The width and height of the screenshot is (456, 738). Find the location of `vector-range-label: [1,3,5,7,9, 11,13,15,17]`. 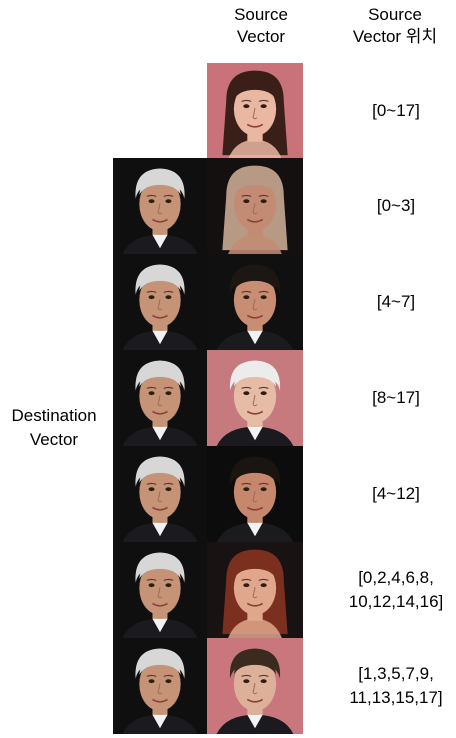

vector-range-label: [1,3,5,7,9, 11,13,15,17] is located at coordinates (396, 685).